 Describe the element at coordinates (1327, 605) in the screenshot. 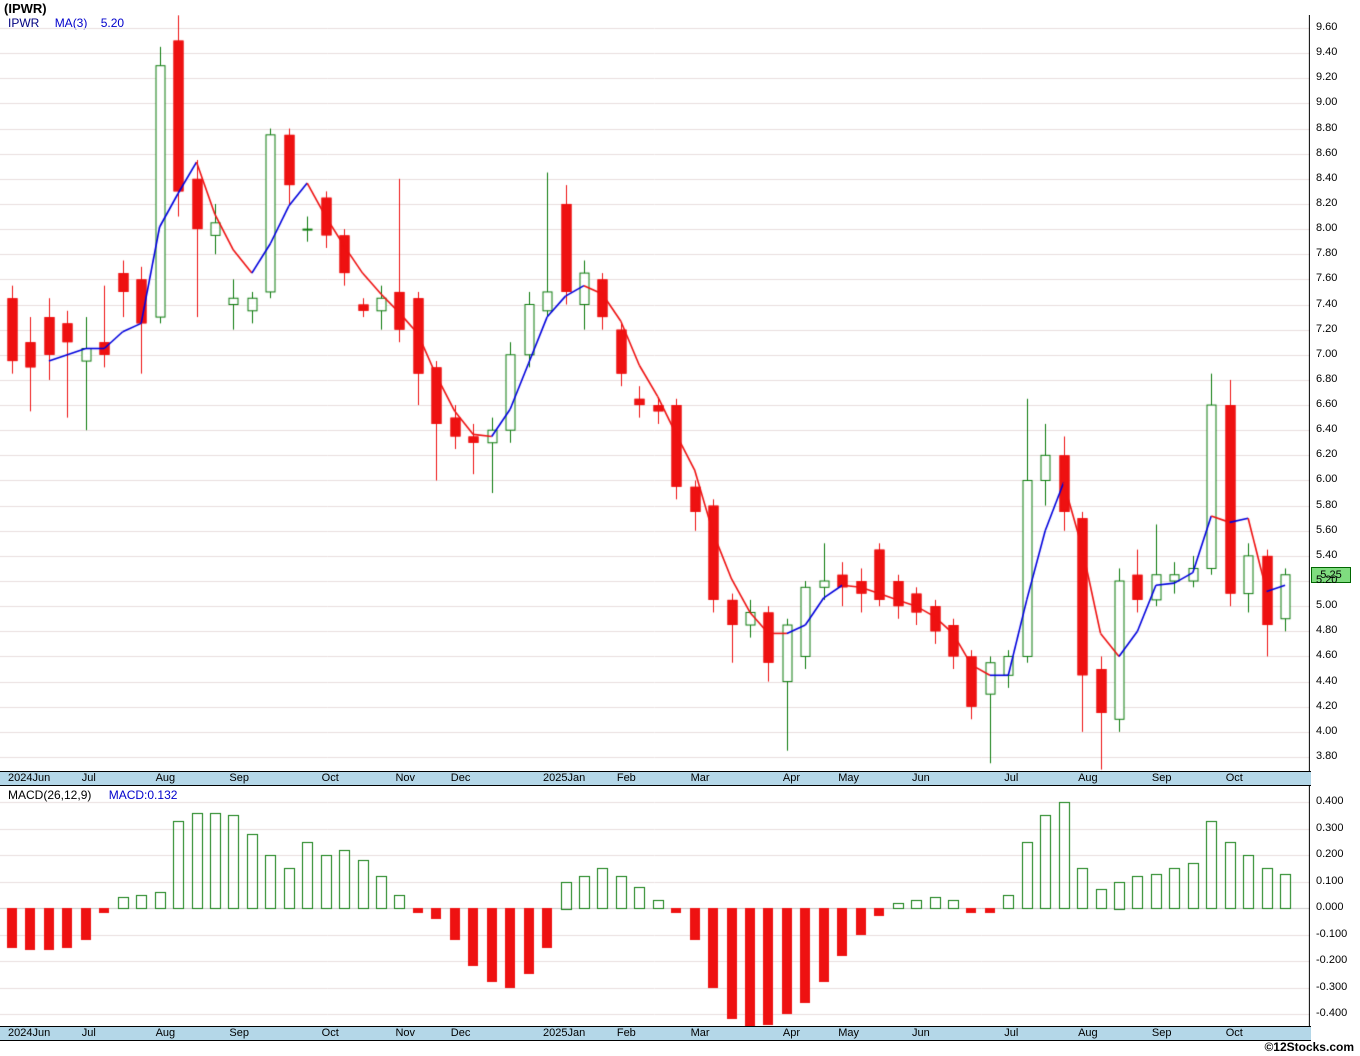

I see `price-axis-label: 5.00` at that location.